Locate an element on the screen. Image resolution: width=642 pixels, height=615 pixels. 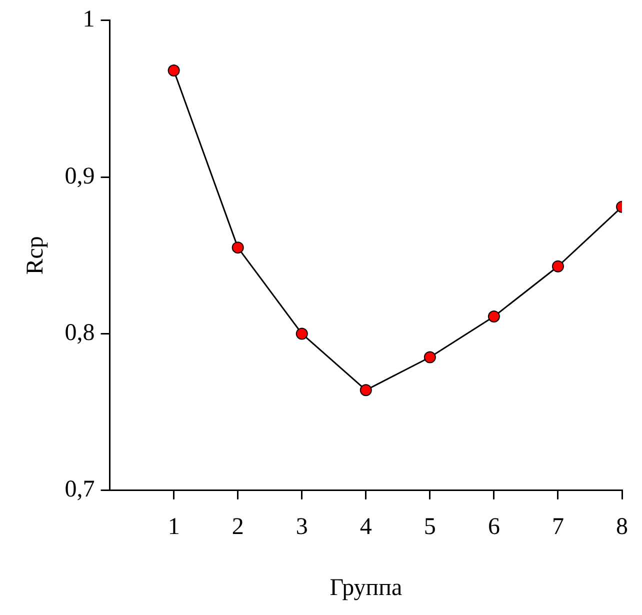
x-tick-label: 7 is located at coordinates (558, 527).